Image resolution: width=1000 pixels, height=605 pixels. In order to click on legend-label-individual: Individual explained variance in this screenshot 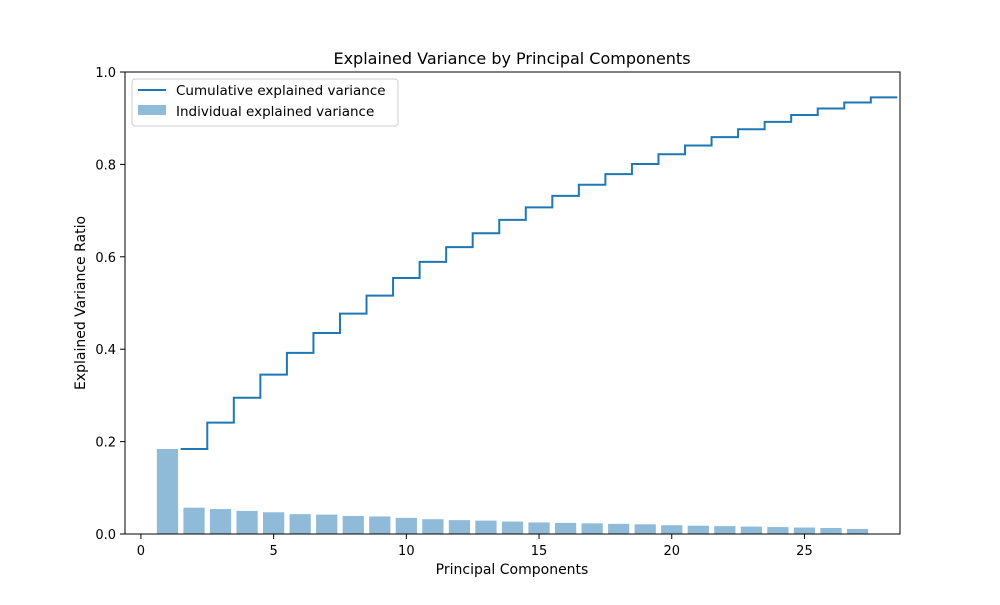, I will do `click(275, 112)`.